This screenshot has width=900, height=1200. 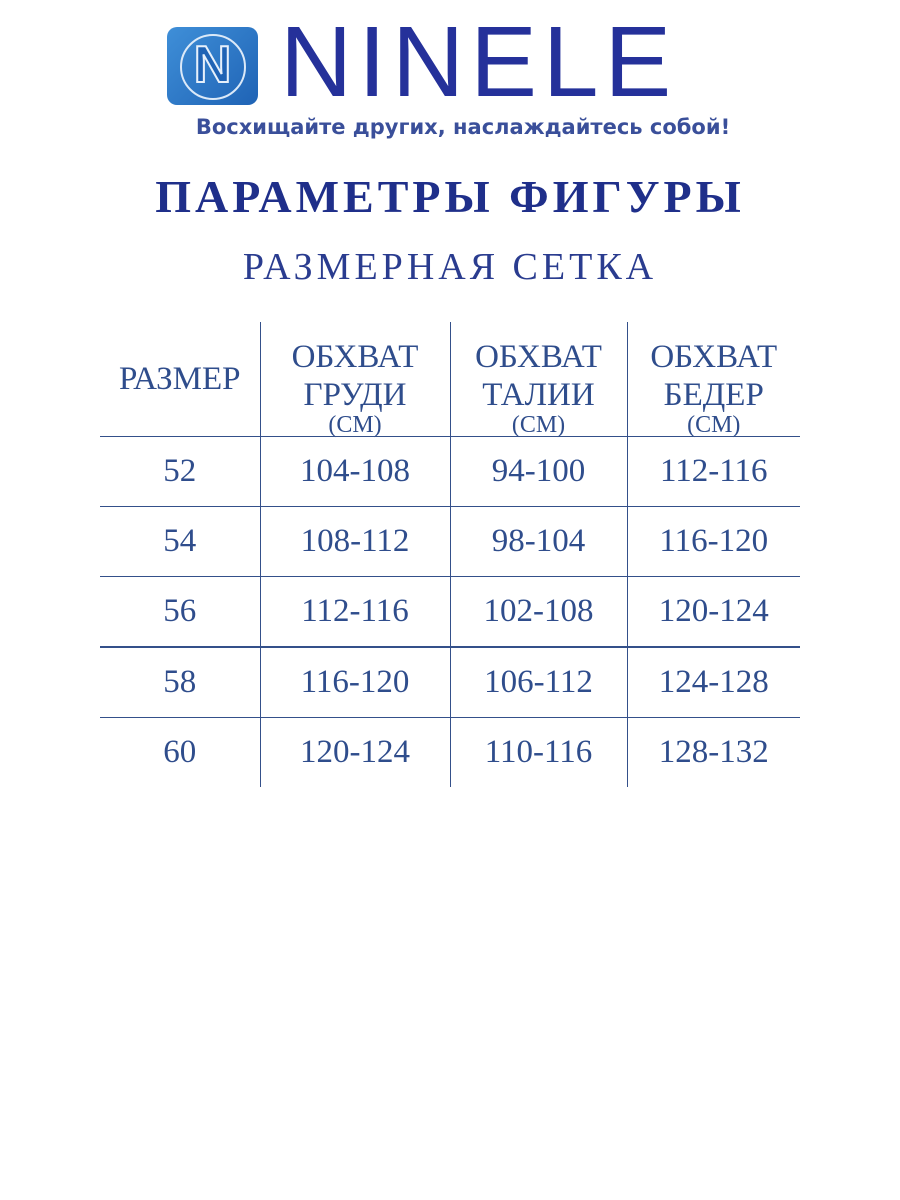 I want to click on header-chest: ОБХВАТ ГРУДИ (СМ), so click(x=354, y=379).